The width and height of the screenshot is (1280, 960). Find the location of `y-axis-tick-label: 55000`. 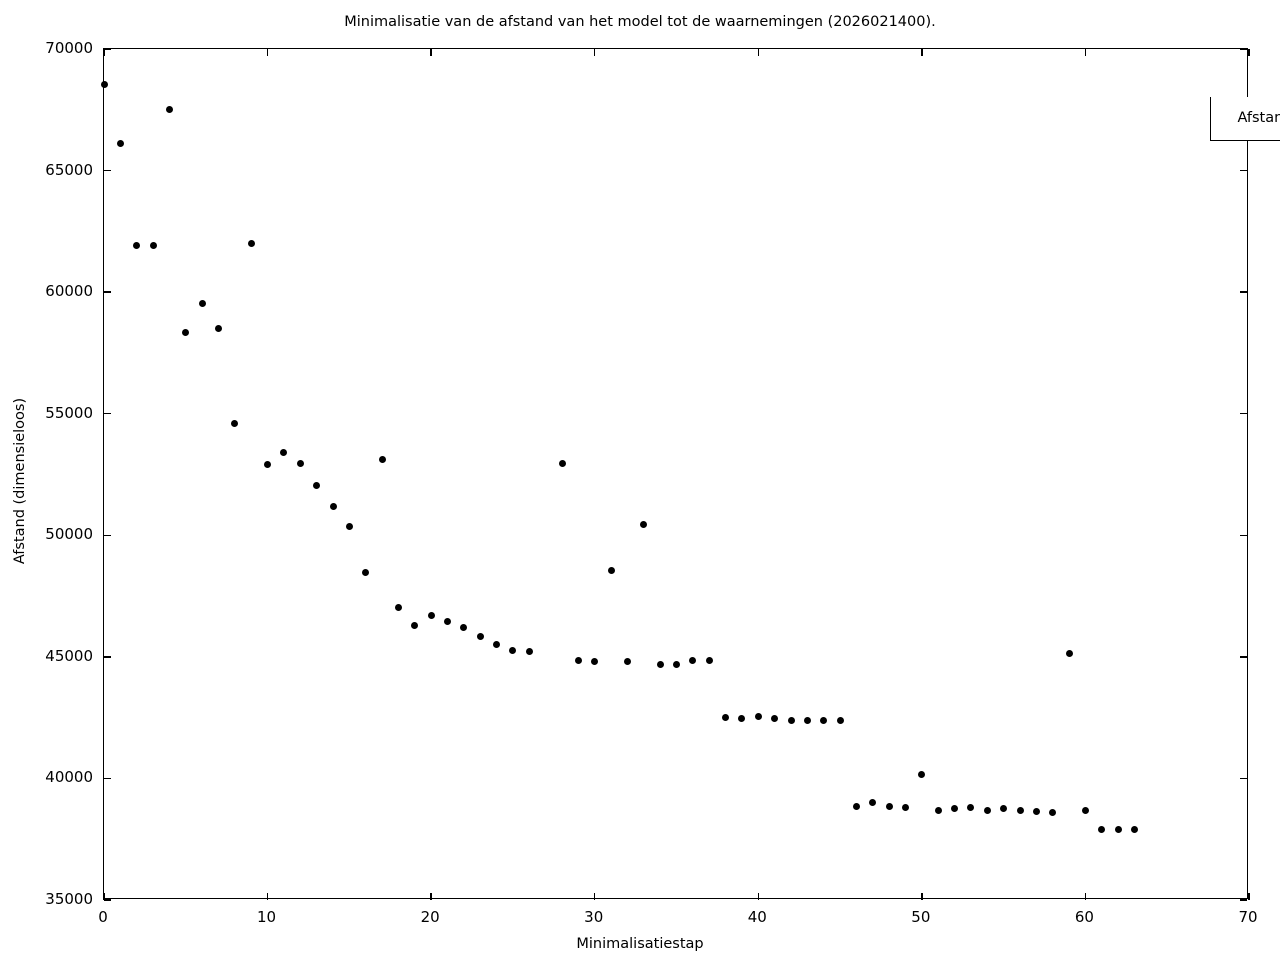

y-axis-tick-label: 55000 is located at coordinates (69, 412).